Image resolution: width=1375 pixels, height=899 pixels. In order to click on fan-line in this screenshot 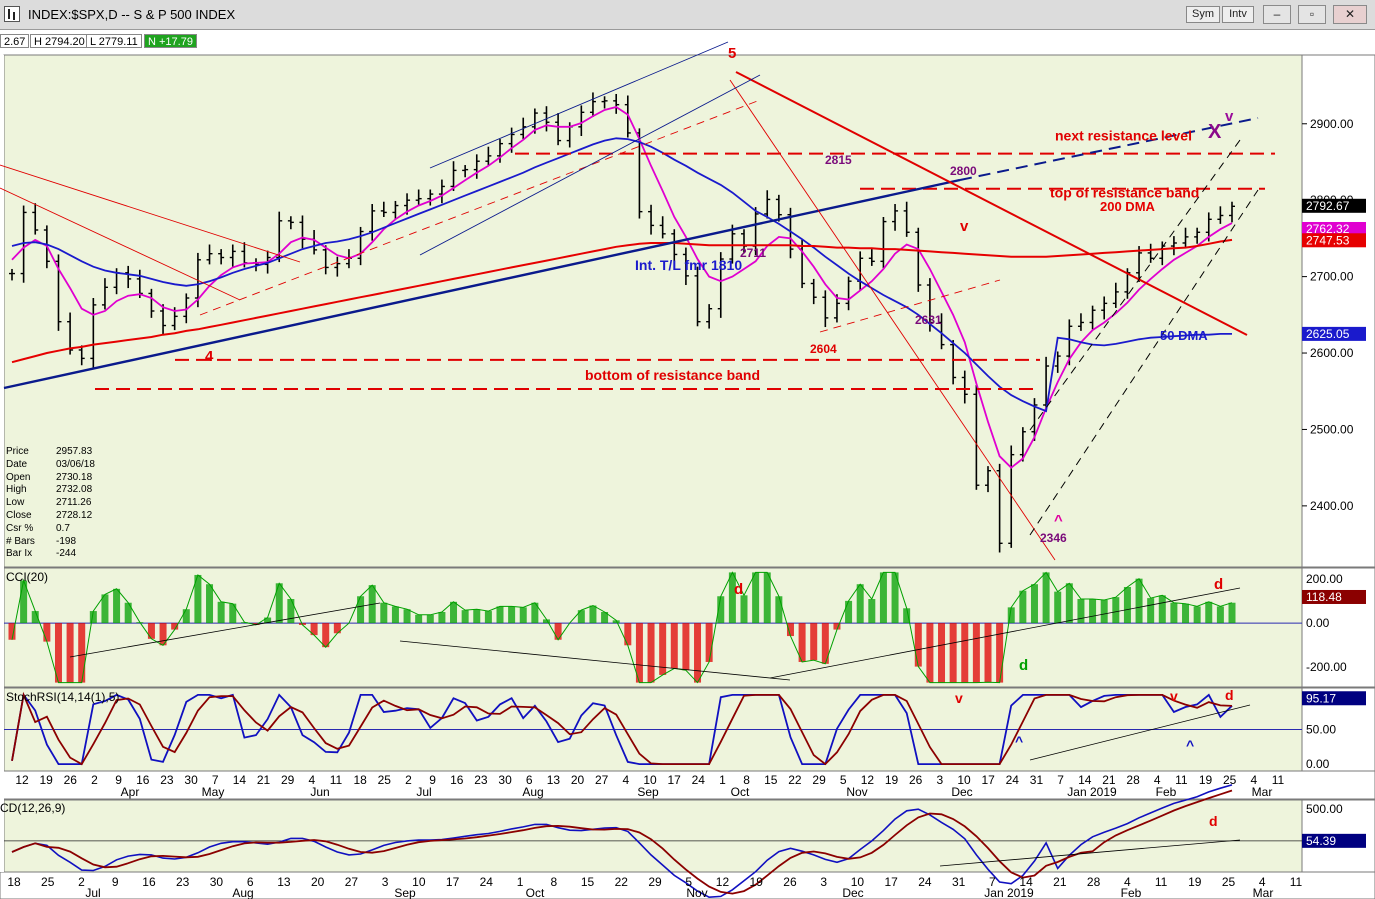, I will do `click(892, 320)`.